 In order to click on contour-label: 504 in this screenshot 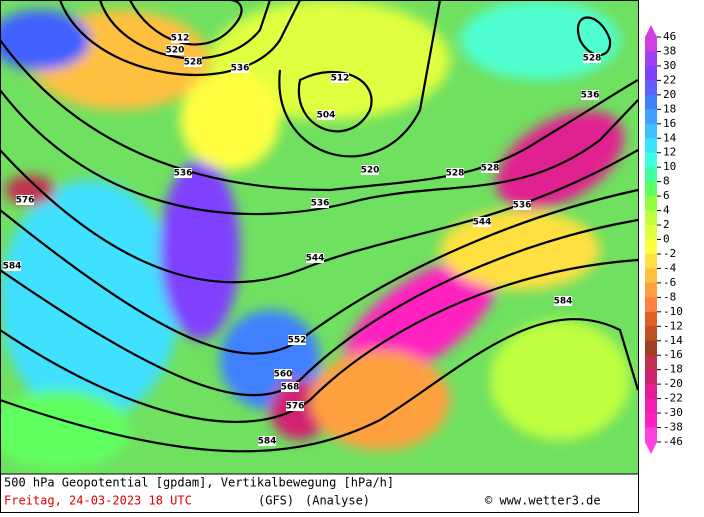, I will do `click(326, 116)`.